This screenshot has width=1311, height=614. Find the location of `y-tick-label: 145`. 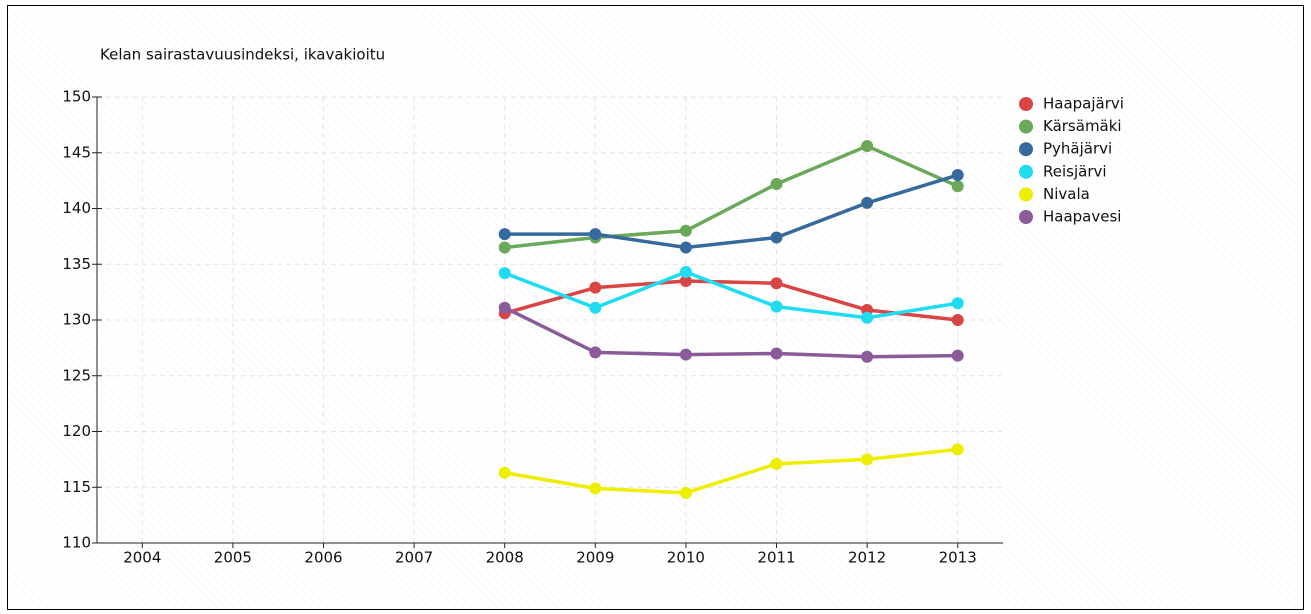

y-tick-label: 145 is located at coordinates (76, 152).